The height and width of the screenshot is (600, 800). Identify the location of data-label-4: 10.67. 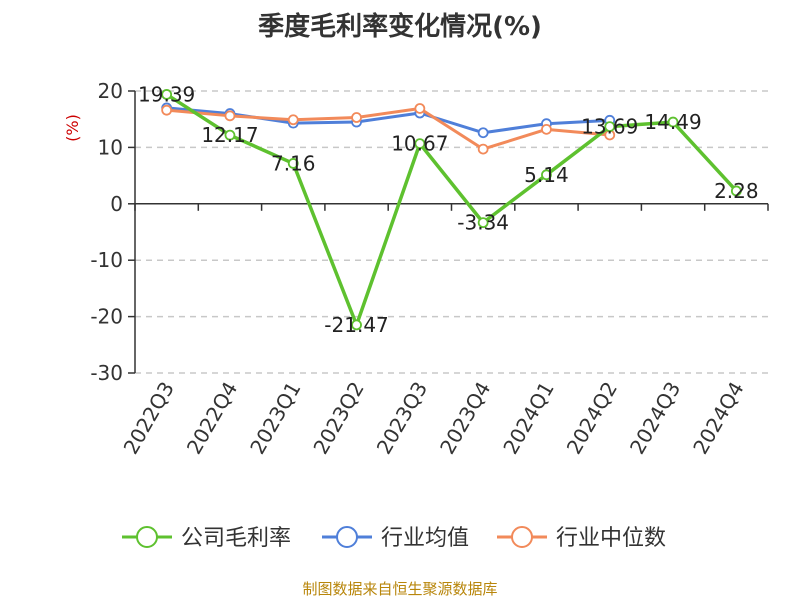
(419, 144).